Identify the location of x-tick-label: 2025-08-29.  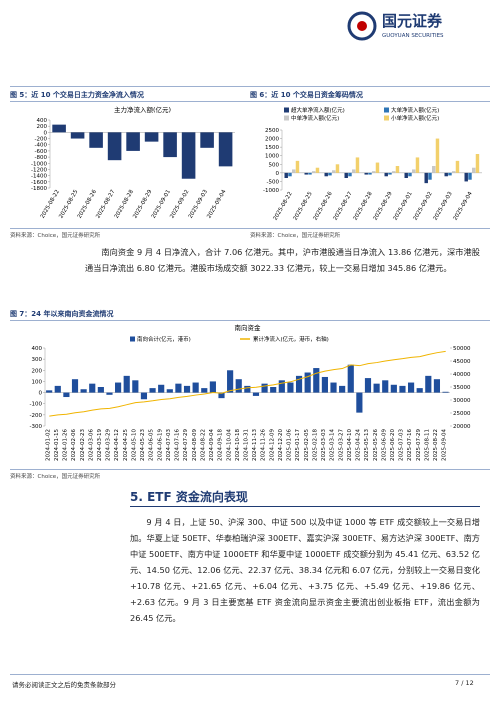
(383, 206).